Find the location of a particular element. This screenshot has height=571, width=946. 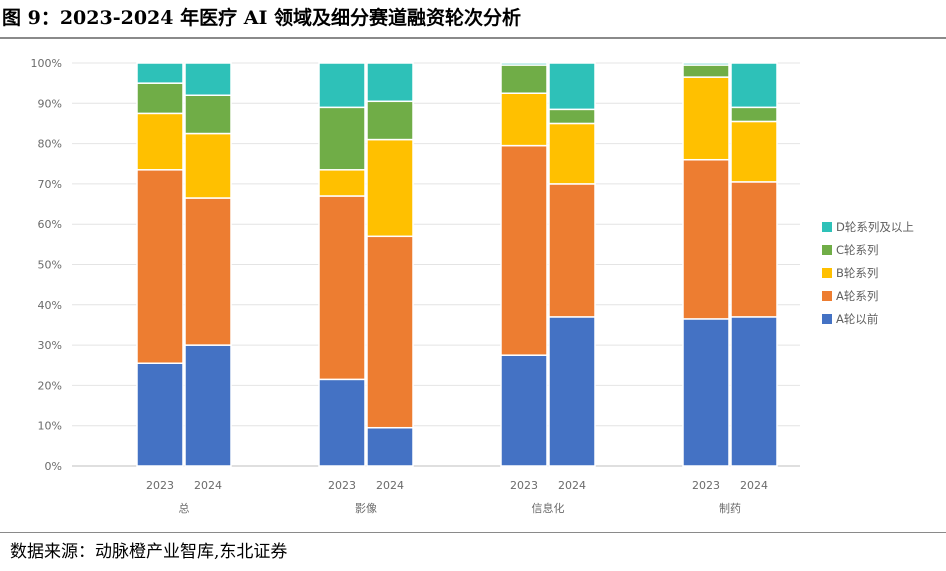

legend-label: B轮系列 is located at coordinates (857, 273).